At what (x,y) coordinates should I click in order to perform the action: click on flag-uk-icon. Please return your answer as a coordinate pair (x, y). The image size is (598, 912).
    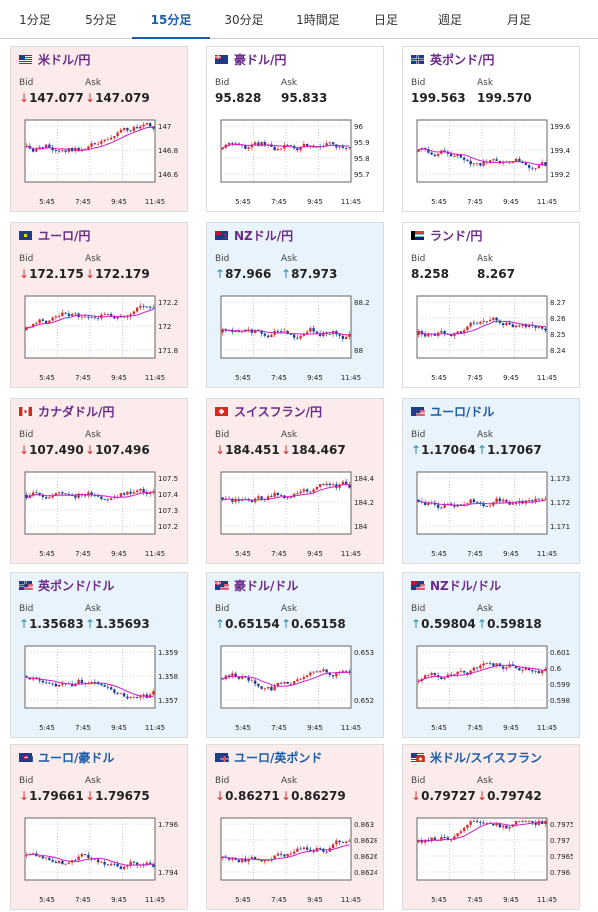
    Looking at the image, I should click on (26, 585).